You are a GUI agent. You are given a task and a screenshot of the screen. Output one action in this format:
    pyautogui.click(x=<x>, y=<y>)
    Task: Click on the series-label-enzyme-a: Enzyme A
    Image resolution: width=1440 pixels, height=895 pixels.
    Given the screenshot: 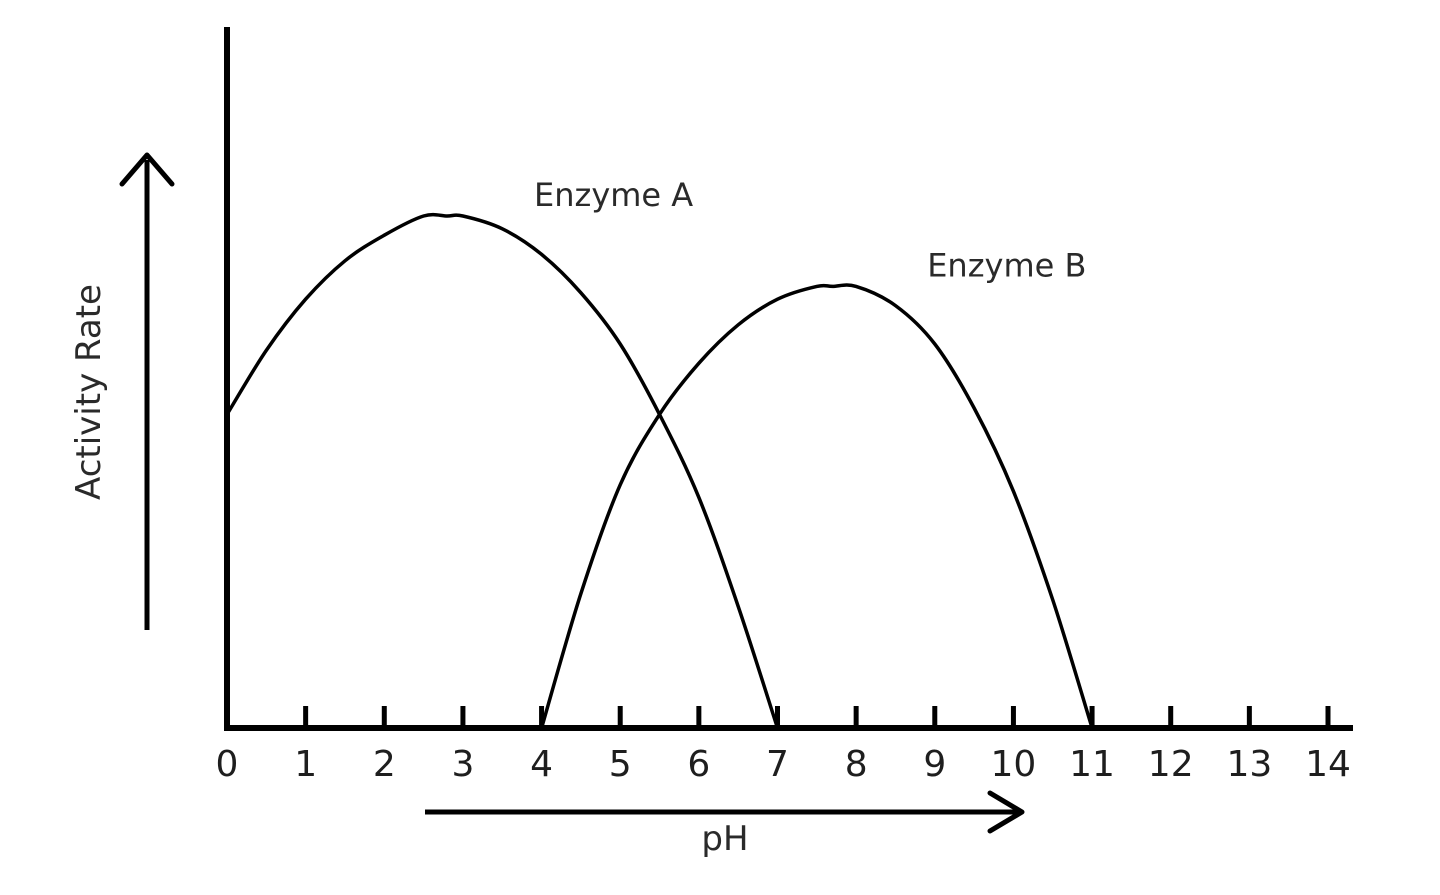 What is the action you would take?
    pyautogui.click(x=613, y=195)
    